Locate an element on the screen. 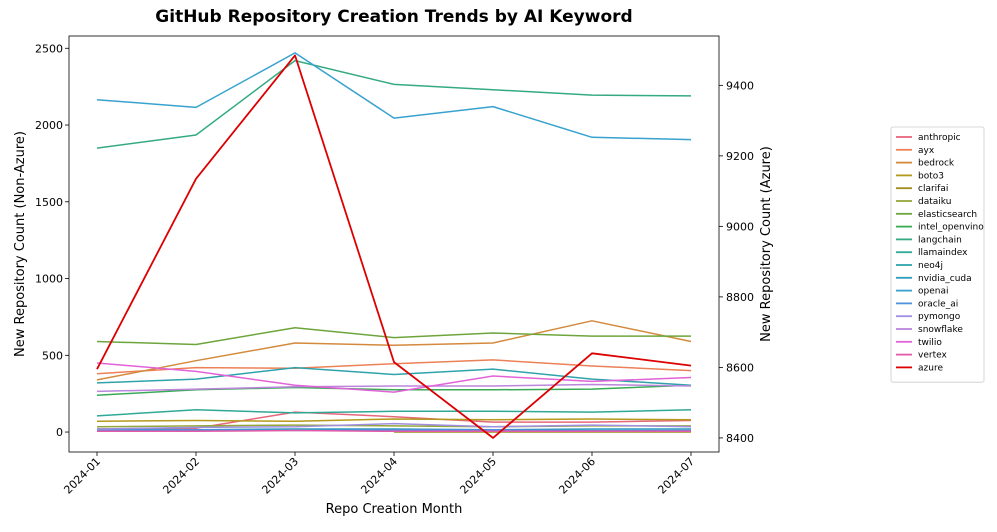  legend-label: azure is located at coordinates (930, 368).